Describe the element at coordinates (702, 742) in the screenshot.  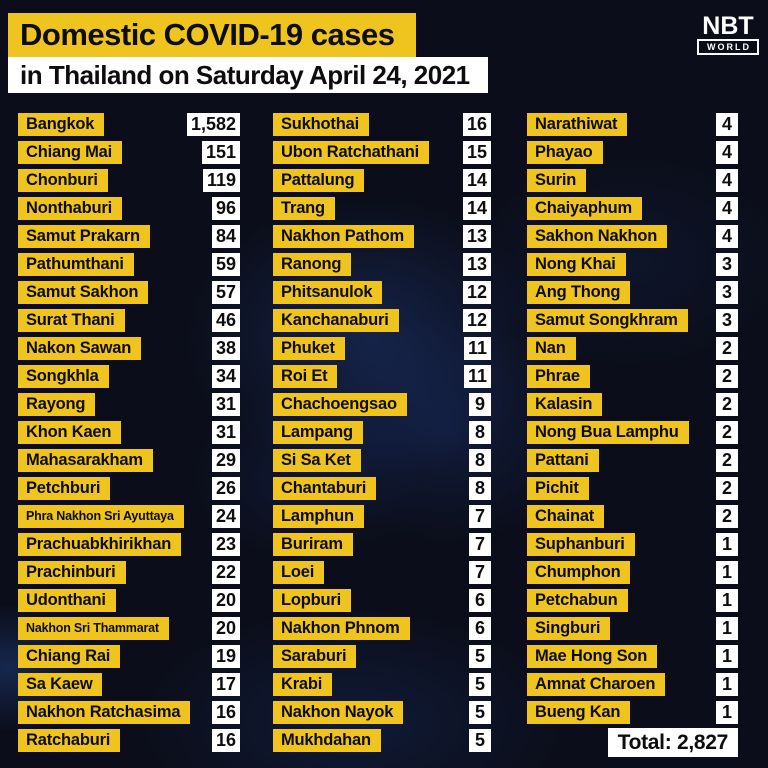
I see `total-value: 2,827` at that location.